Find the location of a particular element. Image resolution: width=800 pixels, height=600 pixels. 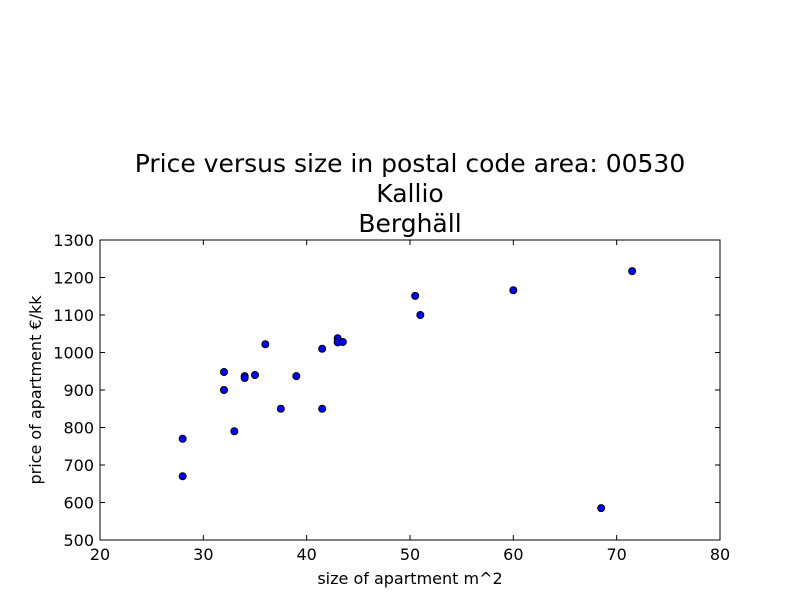

y-tick-label: 1100 is located at coordinates (73, 315).